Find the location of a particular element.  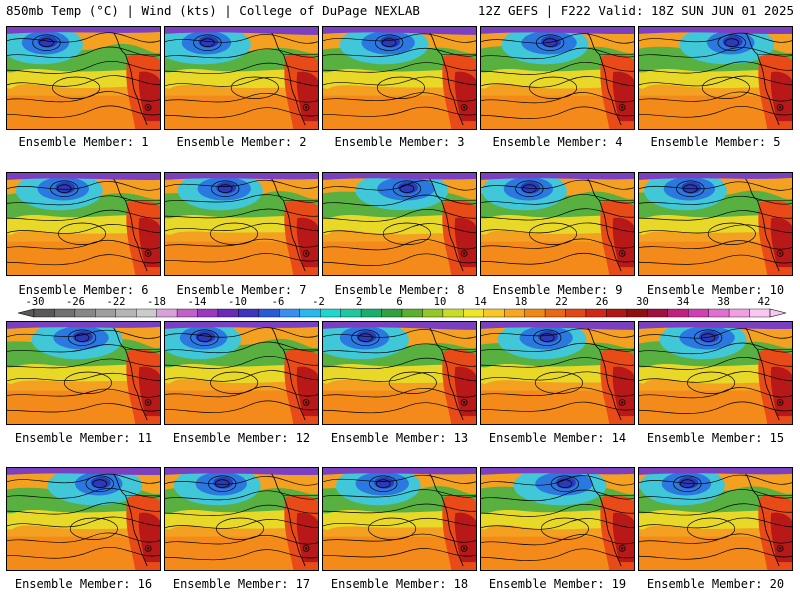

colorbar-tick-label: -22 is located at coordinates (116, 302).